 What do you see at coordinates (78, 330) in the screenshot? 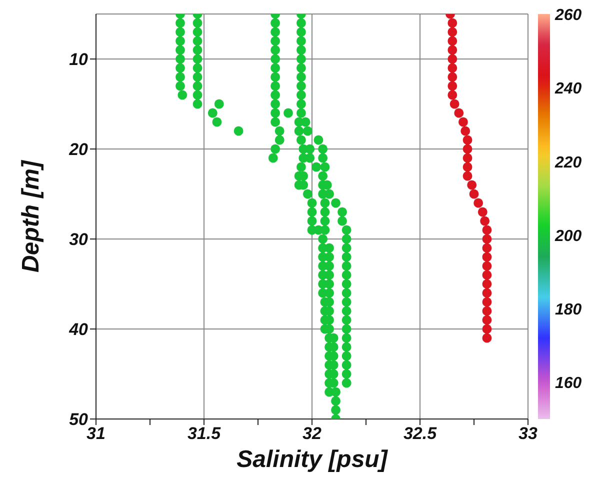
I see `y-tick-label: 40` at bounding box center [78, 330].